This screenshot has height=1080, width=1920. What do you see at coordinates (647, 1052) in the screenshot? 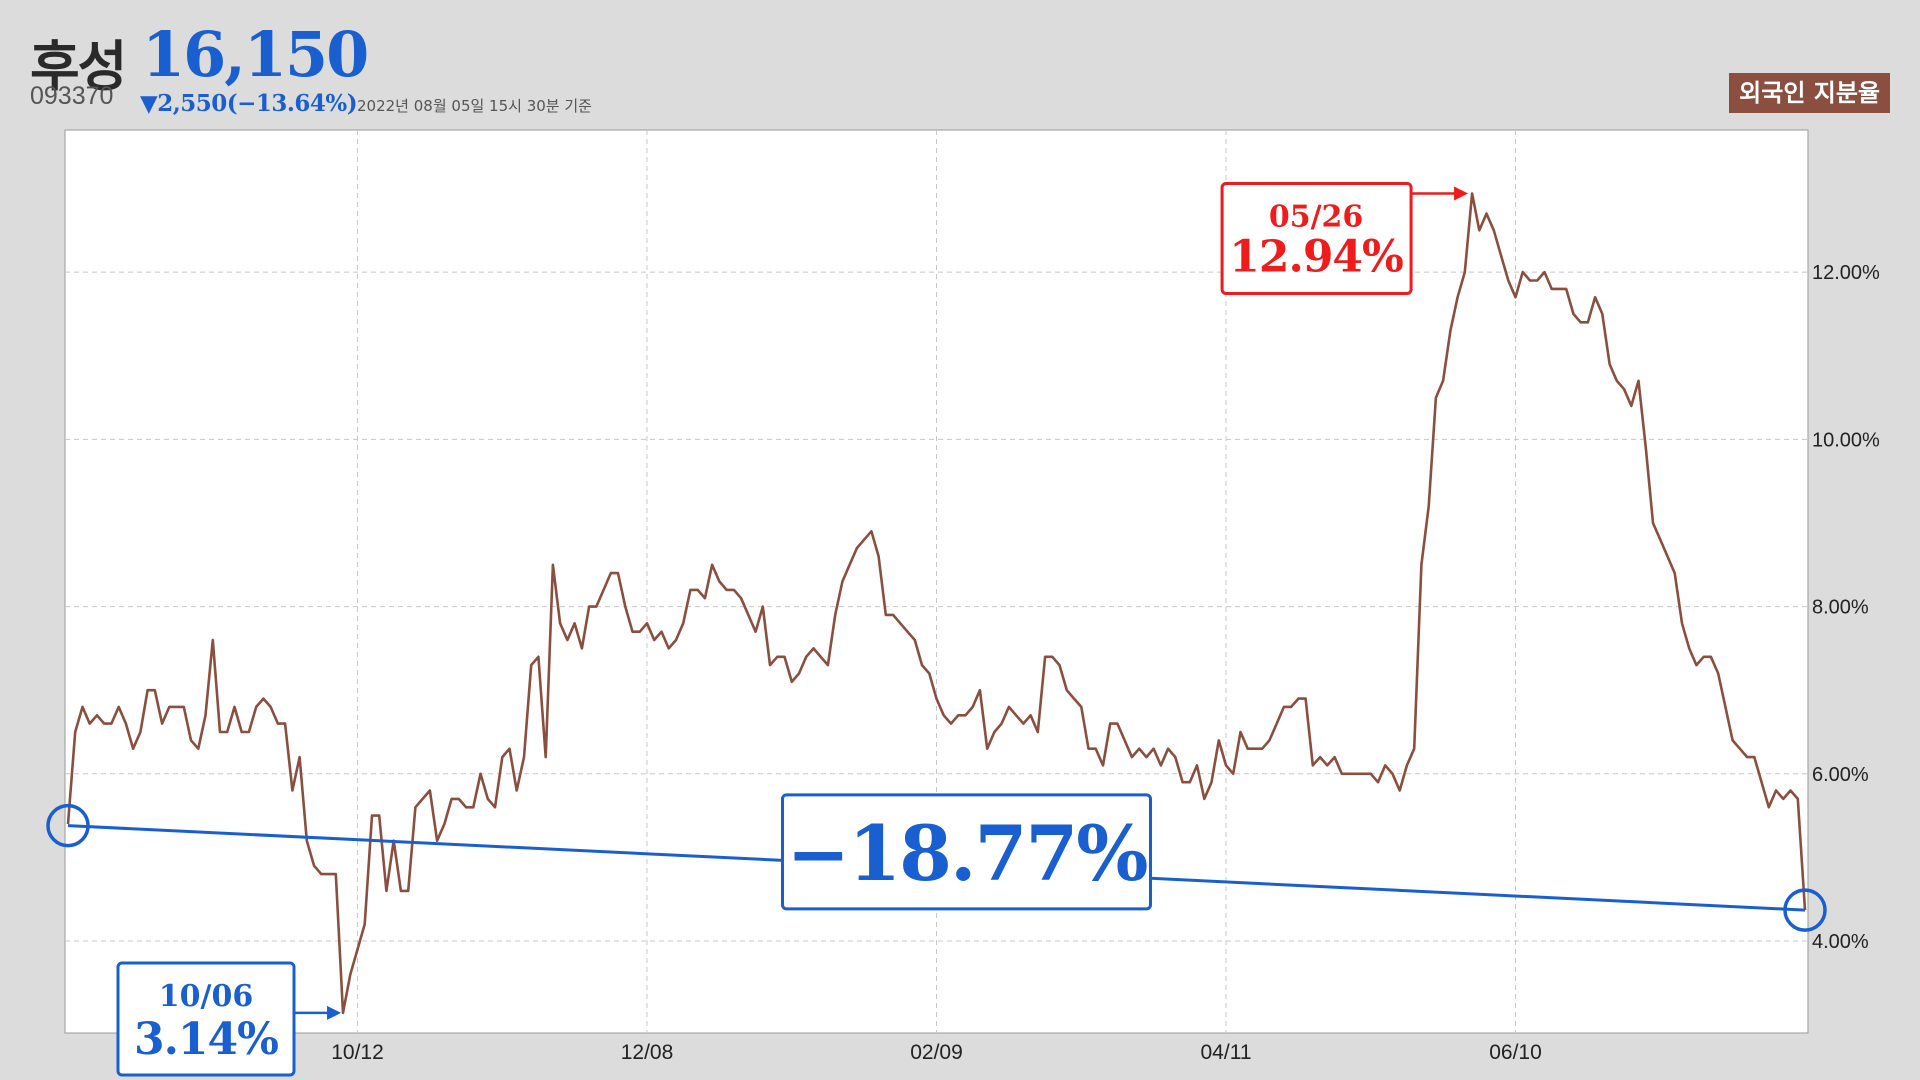
I see `x-tick-label: 12/08` at bounding box center [647, 1052].